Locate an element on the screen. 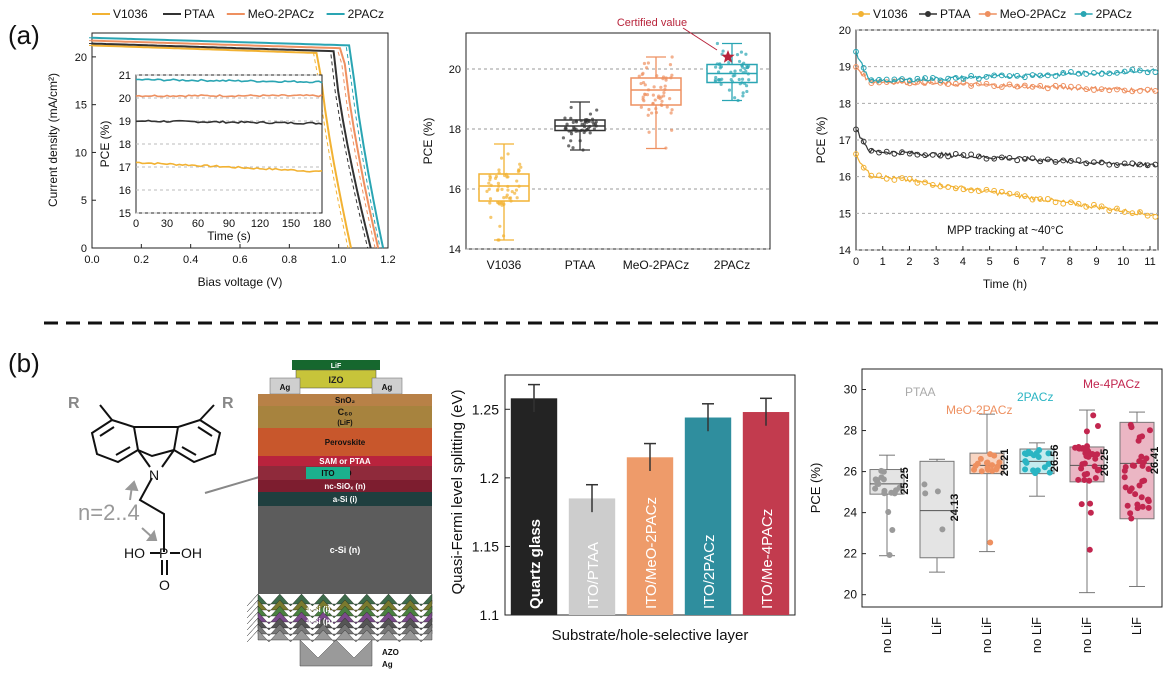  mpp-xtick-label: 1 is located at coordinates (883, 262).